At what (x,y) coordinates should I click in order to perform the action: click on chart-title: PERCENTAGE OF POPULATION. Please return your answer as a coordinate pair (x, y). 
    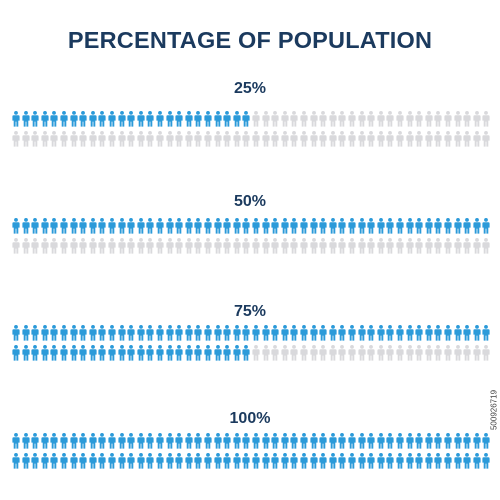
    Looking at the image, I should click on (250, 40).